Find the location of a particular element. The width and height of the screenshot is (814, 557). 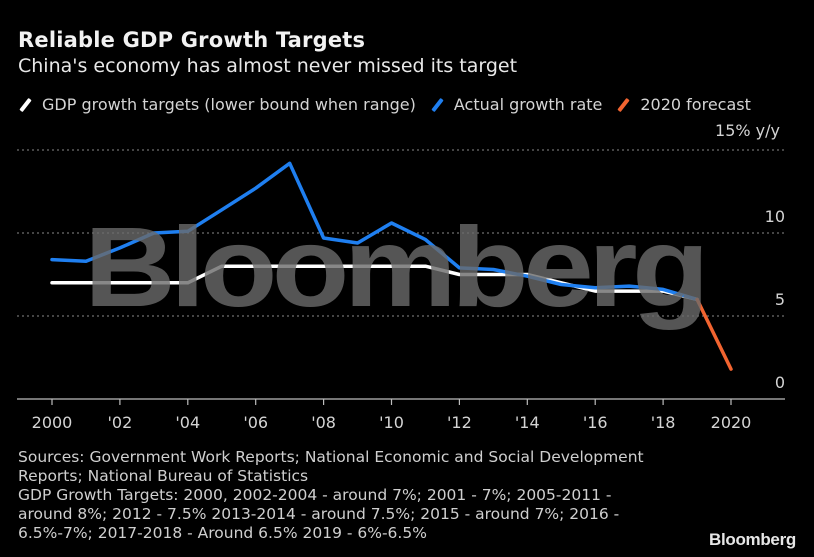

x-tick-label: '12 is located at coordinates (459, 422).